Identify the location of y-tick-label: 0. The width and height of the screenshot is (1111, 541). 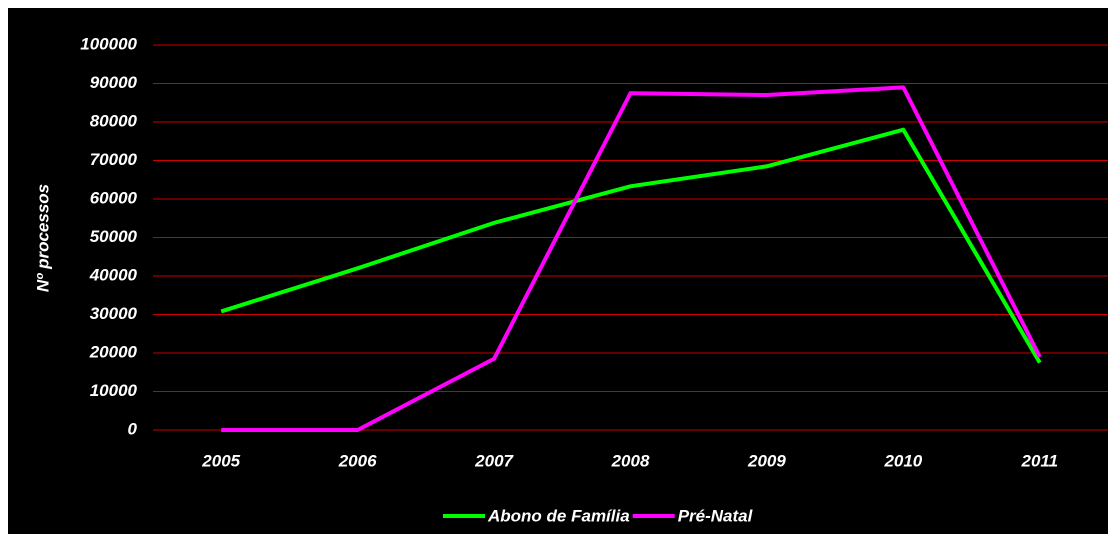
(133, 428).